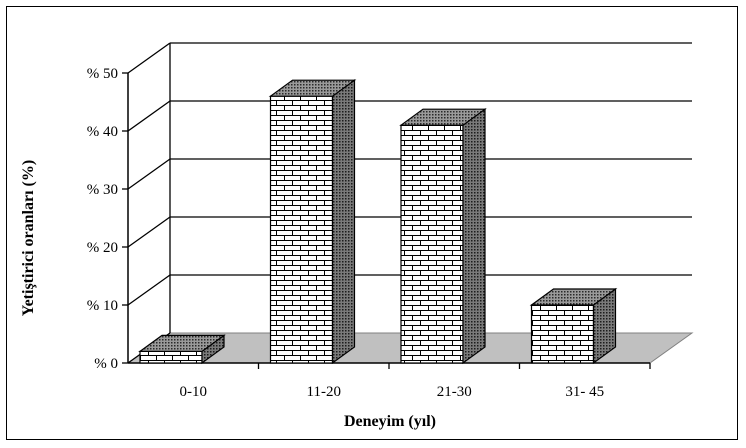  I want to click on y-tick-label: % 40, so click(102, 132).